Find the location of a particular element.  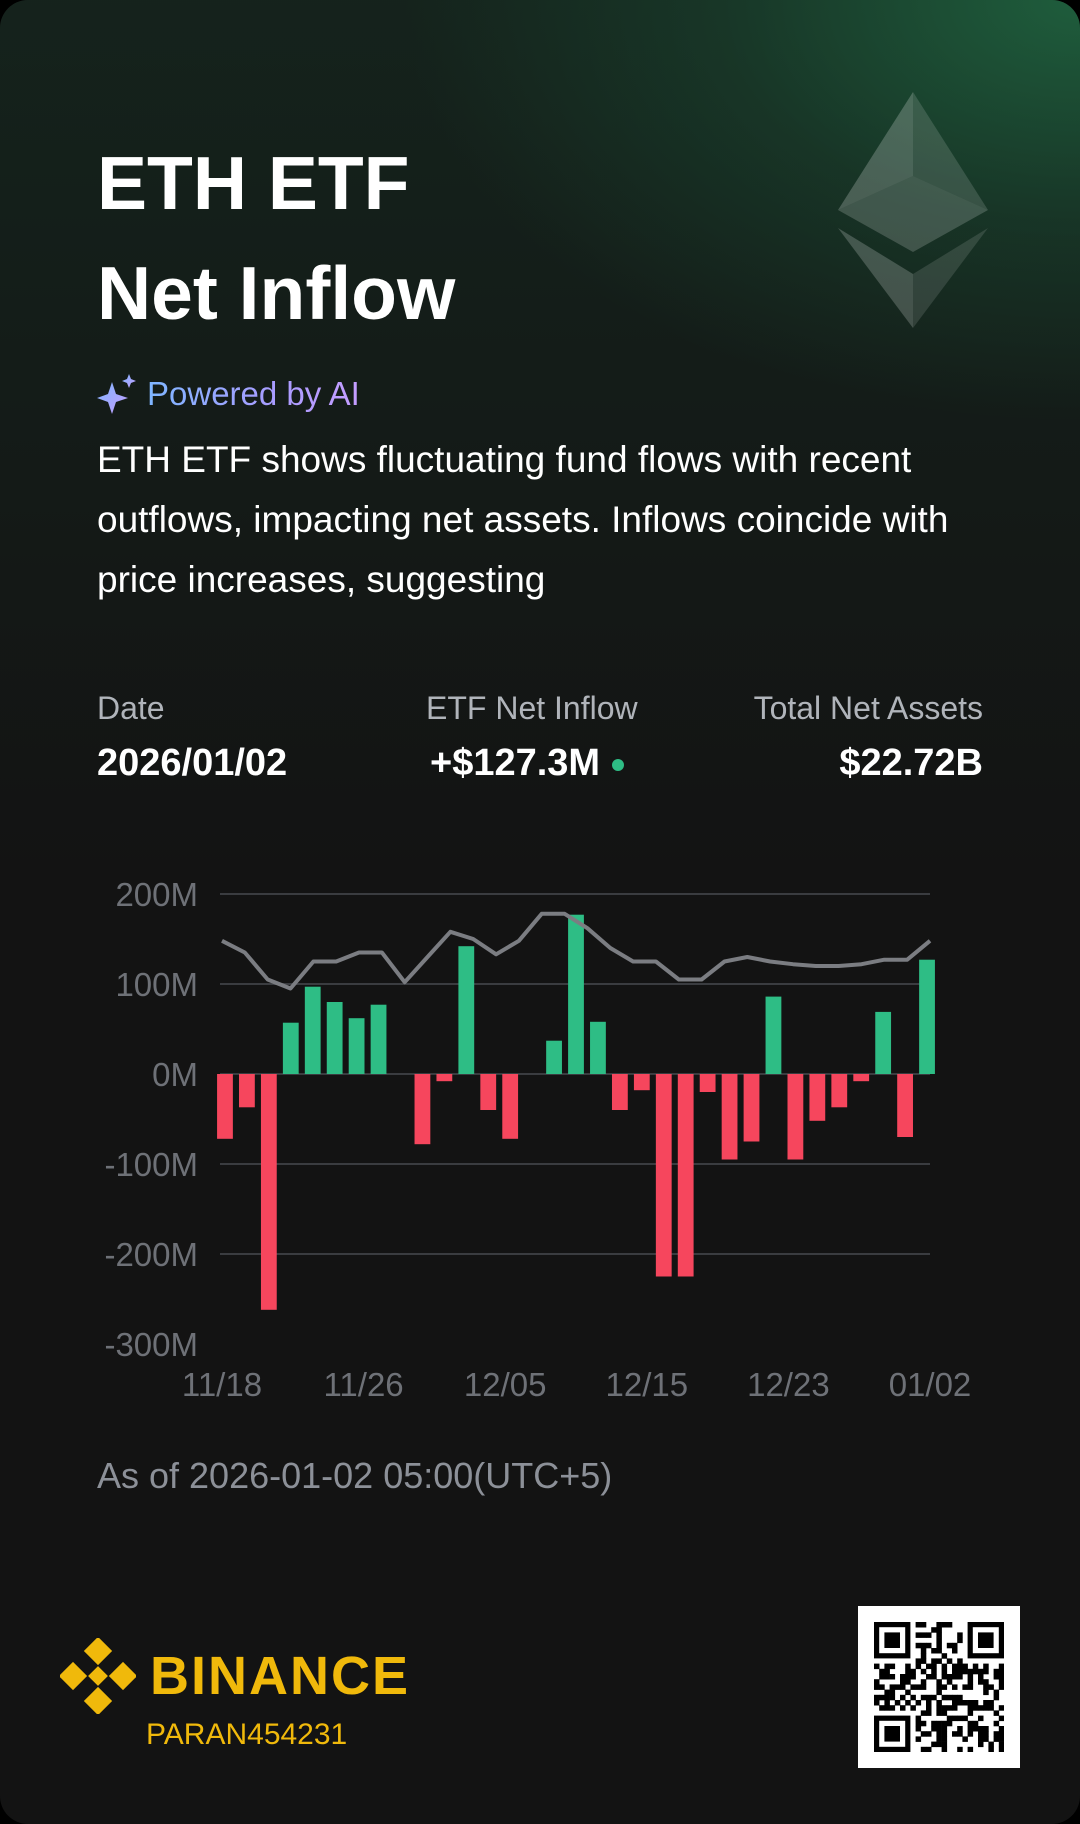

x-tick-label: 11/26 is located at coordinates (364, 1384).